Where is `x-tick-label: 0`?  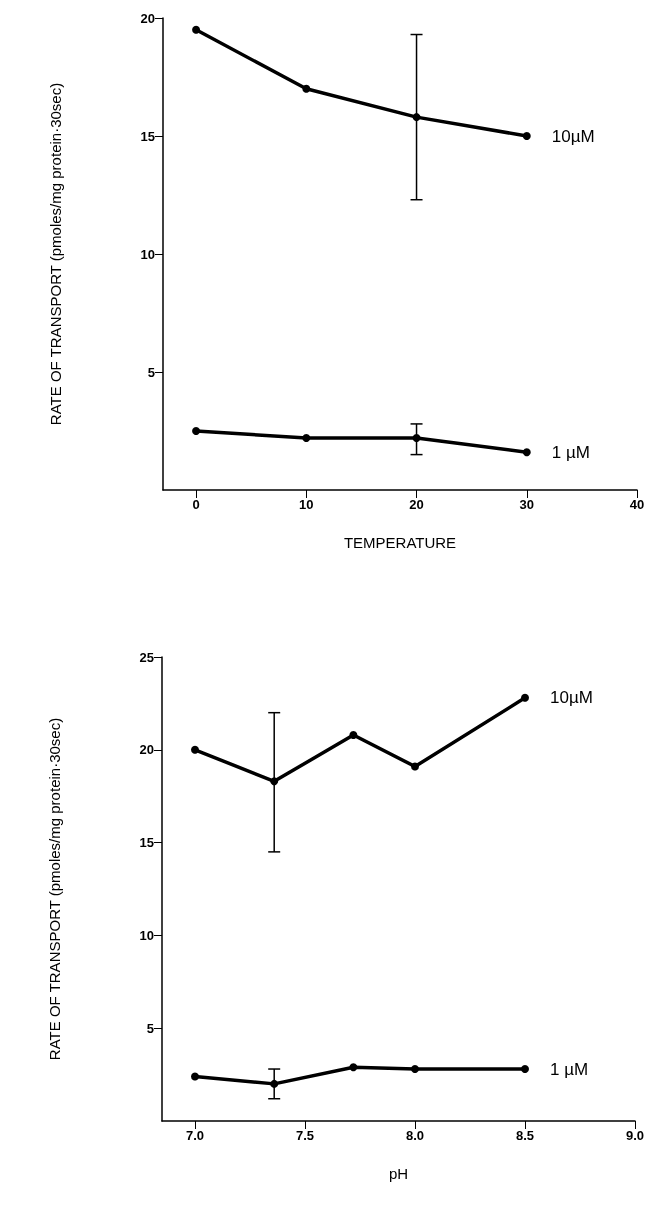 x-tick-label: 0 is located at coordinates (196, 504).